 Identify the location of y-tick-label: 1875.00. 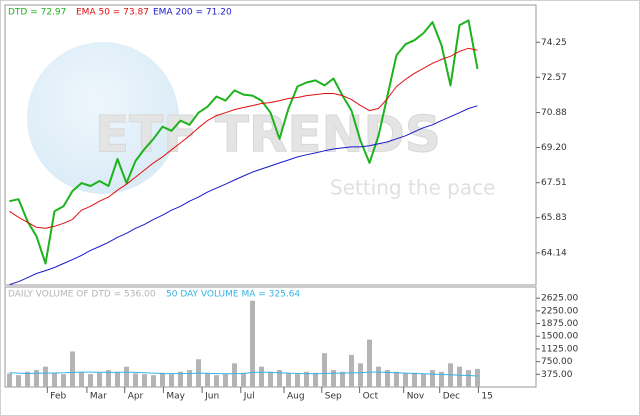
(559, 324).